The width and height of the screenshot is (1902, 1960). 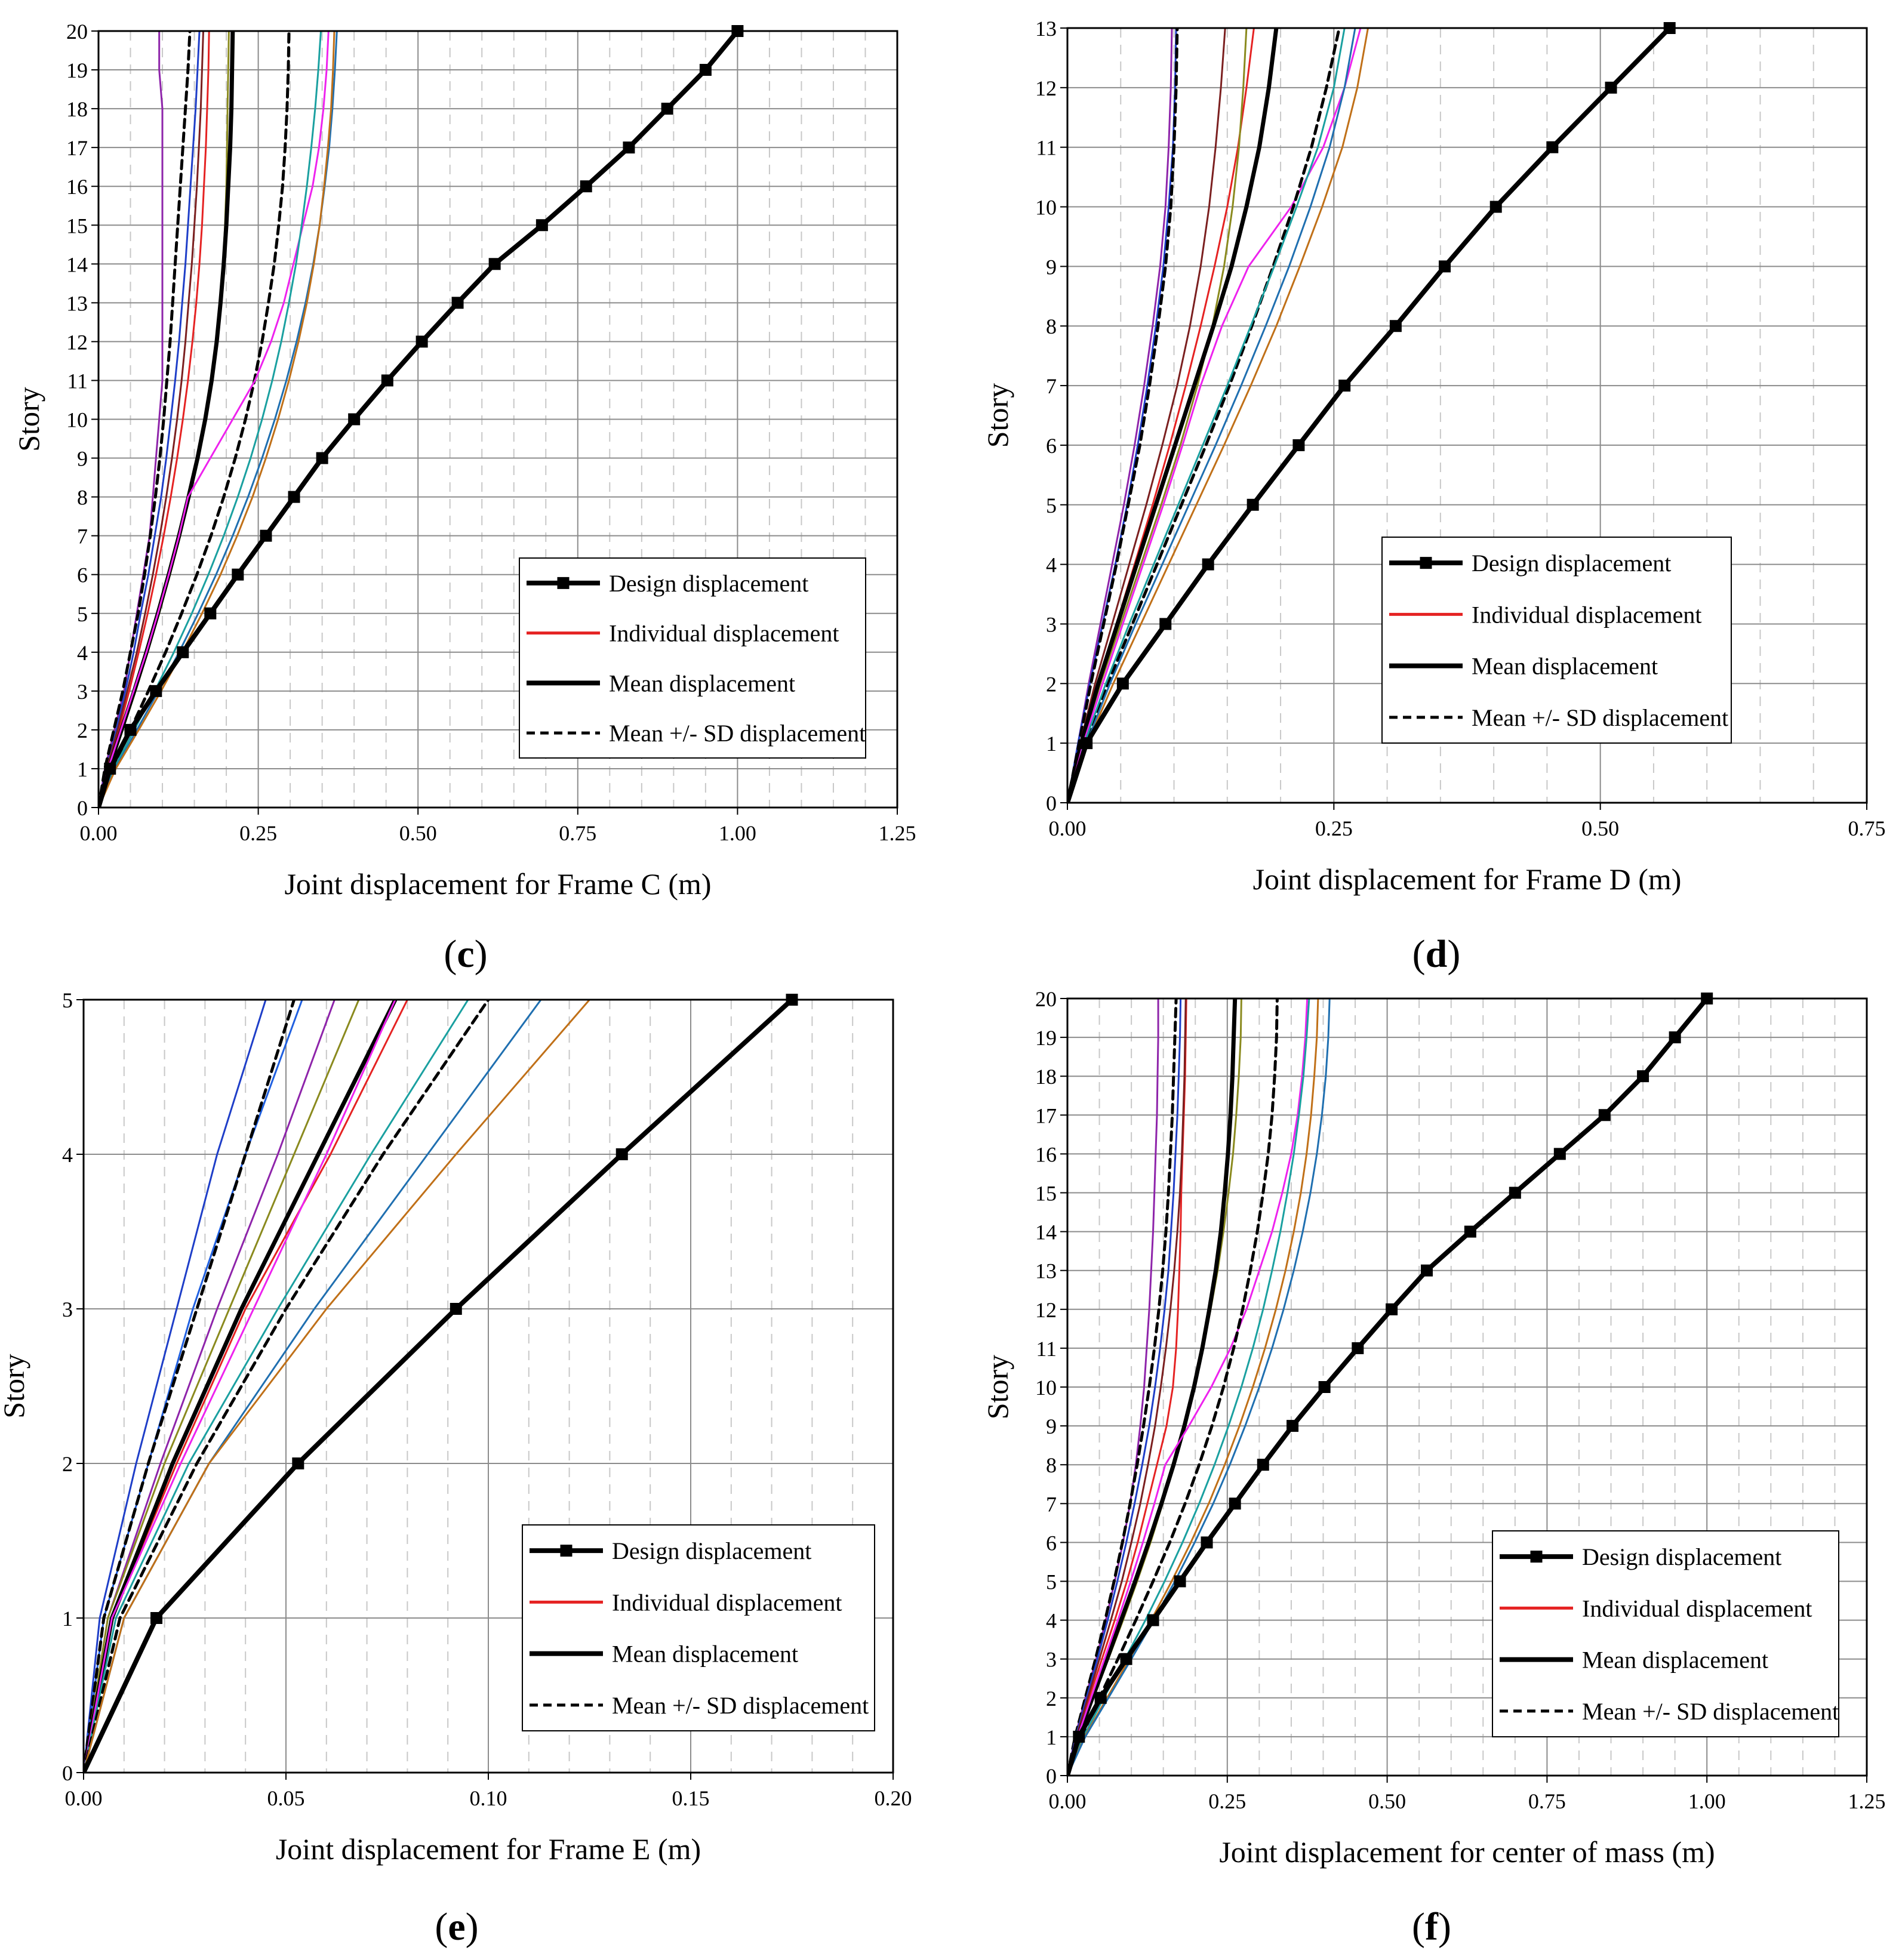 I want to click on y-tick-label: 2, so click(x=67, y=1464).